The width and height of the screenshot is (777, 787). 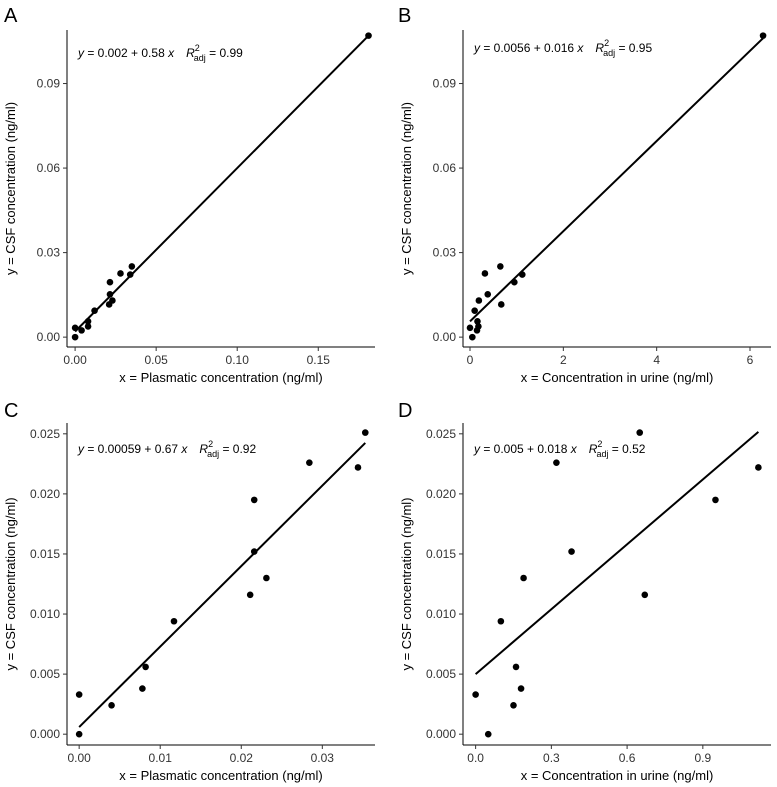 What do you see at coordinates (319, 360) in the screenshot?
I see `x-tick-label: 0.15` at bounding box center [319, 360].